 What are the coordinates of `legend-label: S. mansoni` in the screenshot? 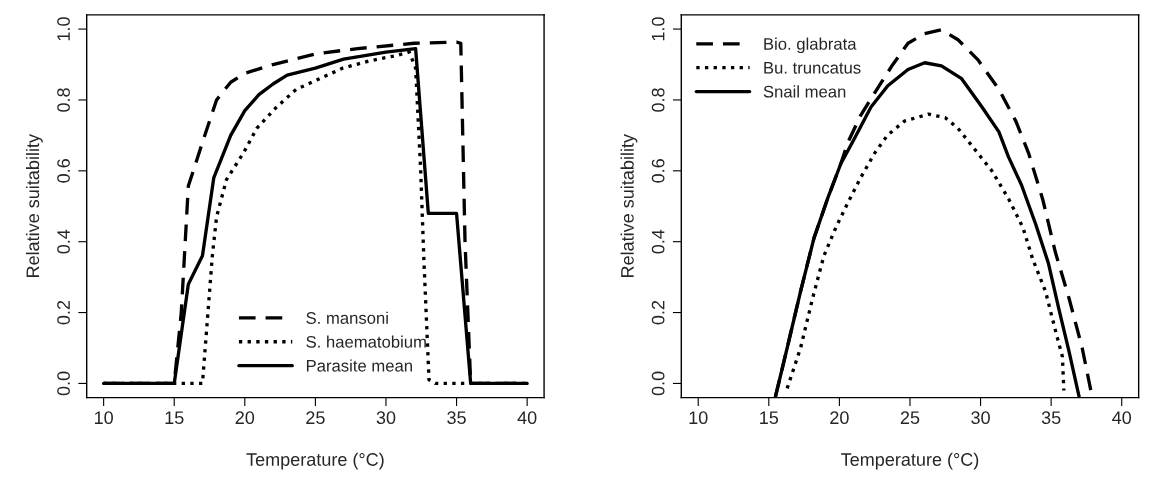 It's located at (347, 317).